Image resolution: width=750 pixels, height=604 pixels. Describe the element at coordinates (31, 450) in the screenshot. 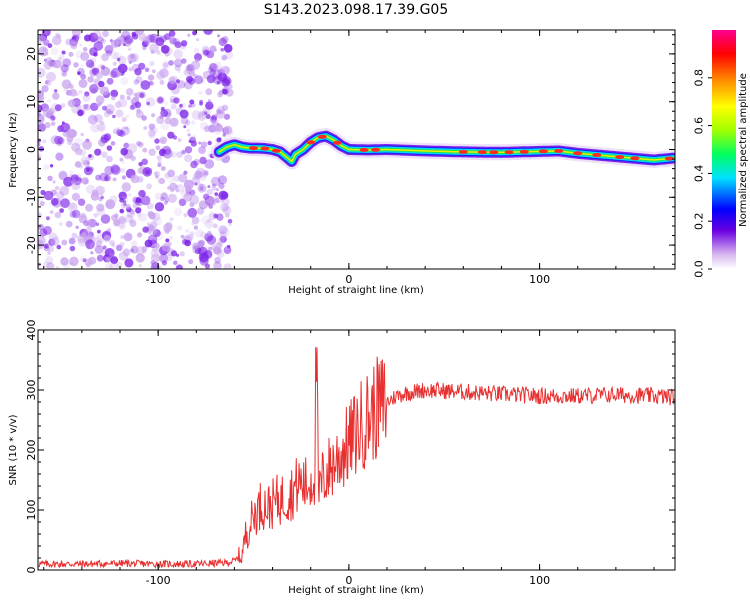

I see `snr-y-tick-label: 200` at that location.